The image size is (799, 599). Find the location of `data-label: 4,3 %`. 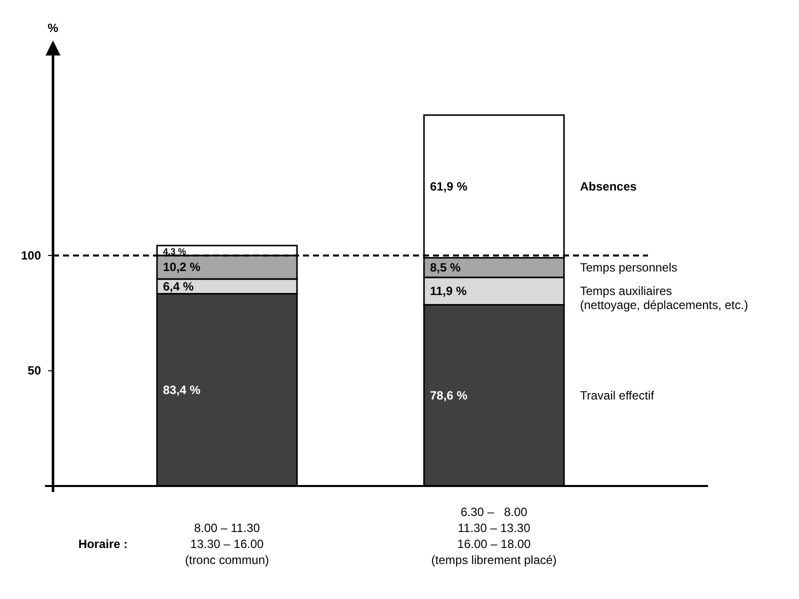

data-label: 4,3 % is located at coordinates (174, 251).